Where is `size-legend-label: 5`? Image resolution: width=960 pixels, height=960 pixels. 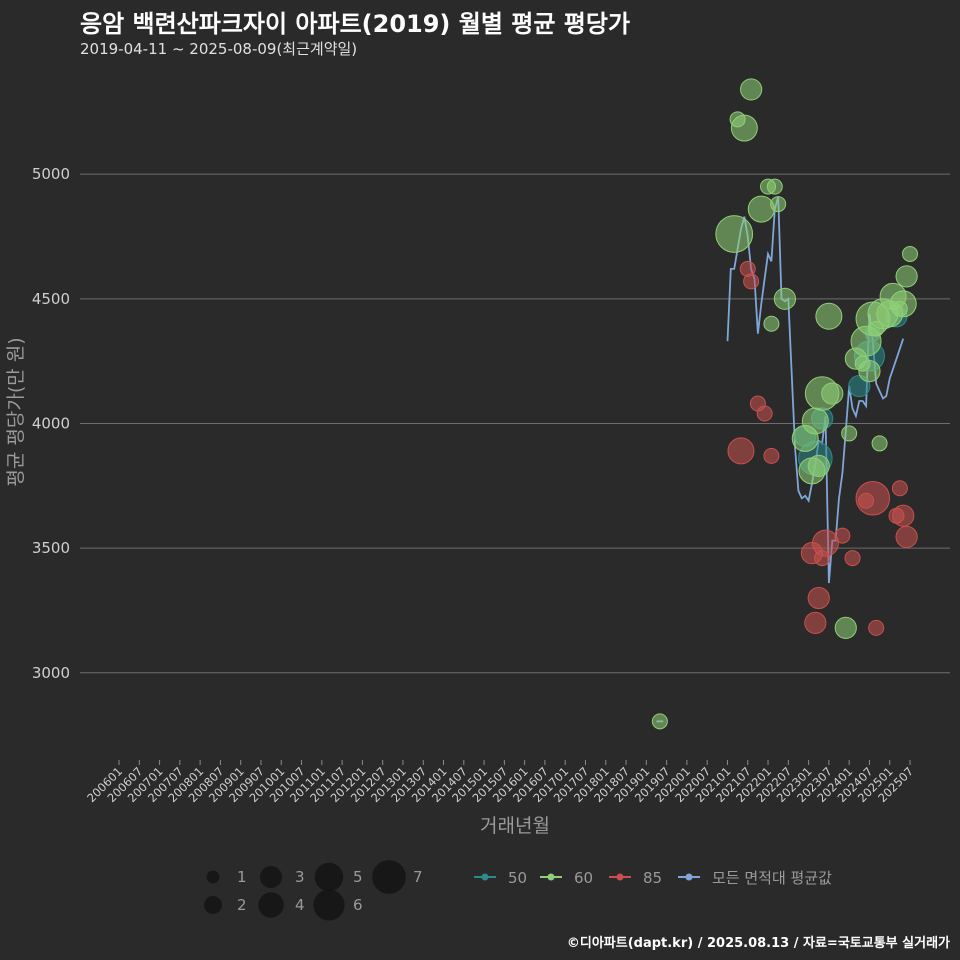 size-legend-label: 5 is located at coordinates (358, 877).